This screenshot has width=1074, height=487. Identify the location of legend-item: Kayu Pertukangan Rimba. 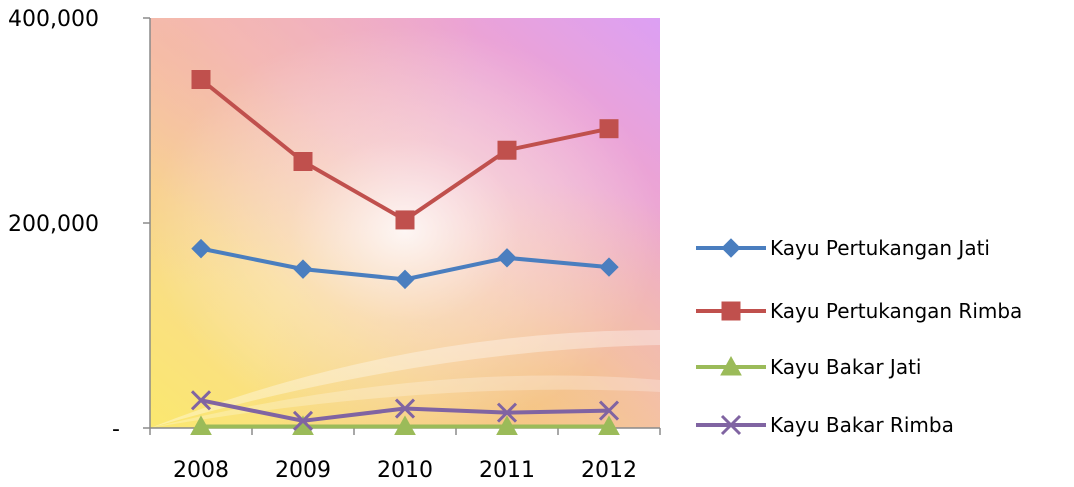
(859, 311).